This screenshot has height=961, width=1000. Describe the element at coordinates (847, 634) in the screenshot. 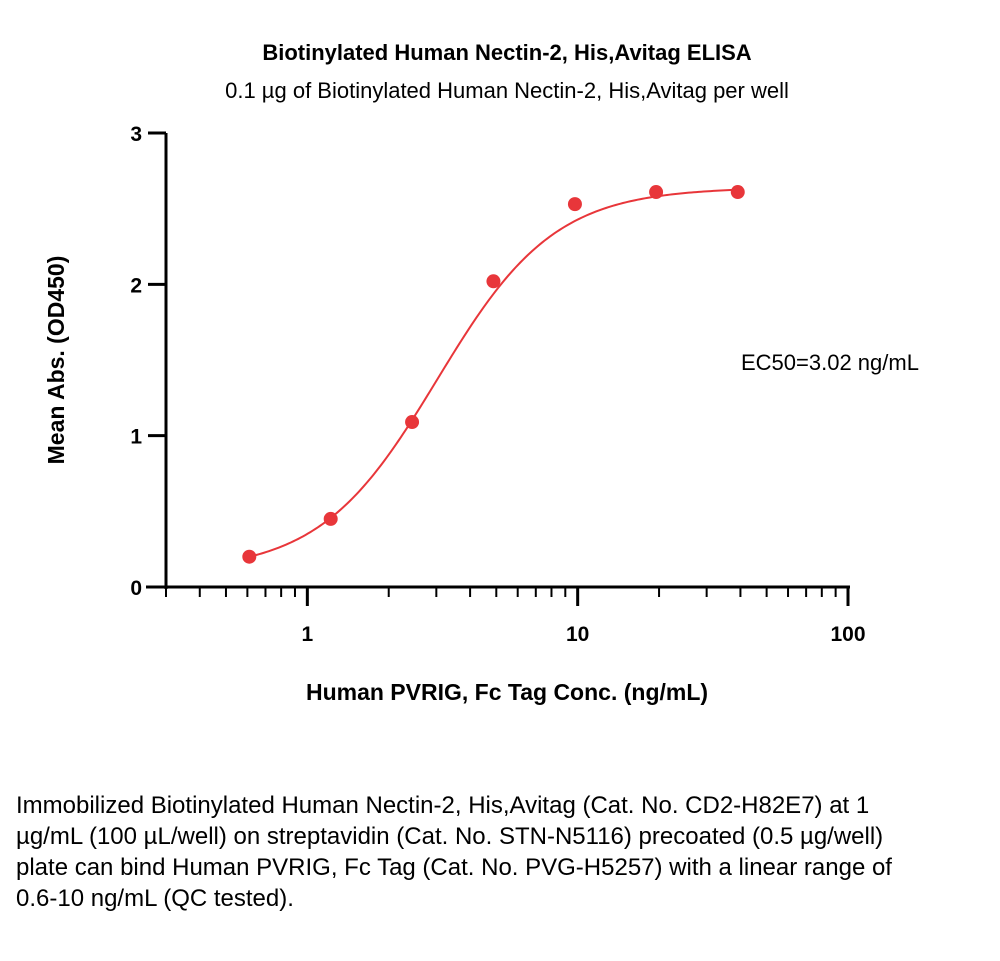

I see `x-tick-label: 100` at that location.